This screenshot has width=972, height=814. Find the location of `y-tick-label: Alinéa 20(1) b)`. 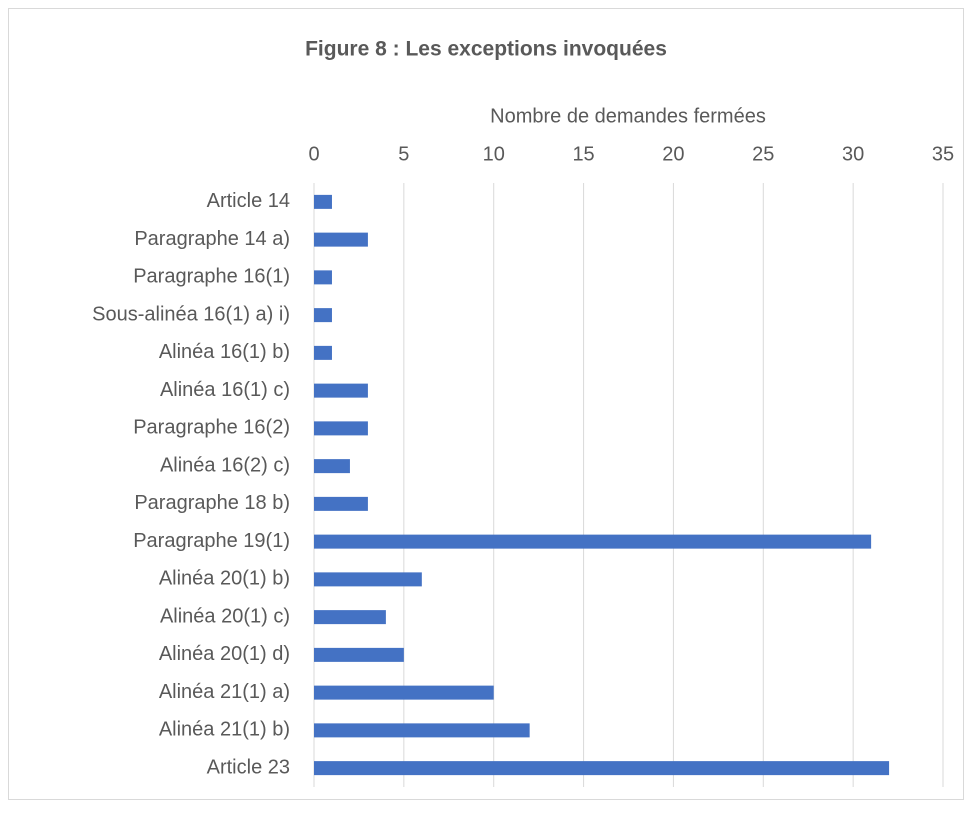

y-tick-label: Alinéa 20(1) b) is located at coordinates (224, 579).